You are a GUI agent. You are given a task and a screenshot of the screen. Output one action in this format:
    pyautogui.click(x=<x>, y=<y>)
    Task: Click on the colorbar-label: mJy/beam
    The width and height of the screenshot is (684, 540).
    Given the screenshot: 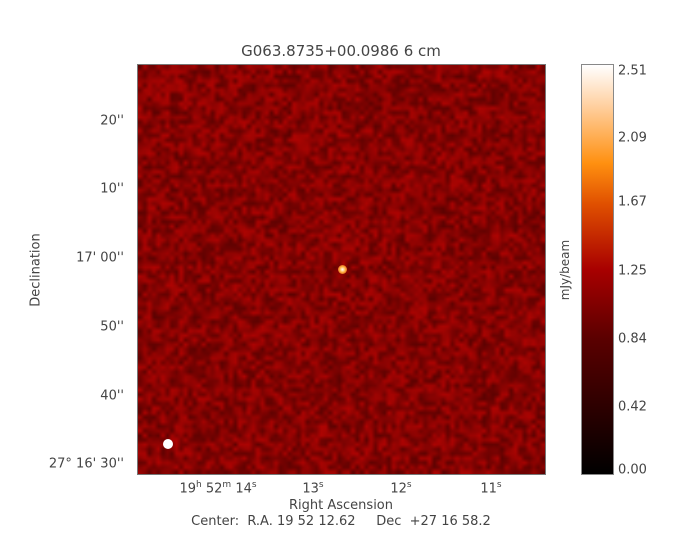 What is the action you would take?
    pyautogui.click(x=565, y=270)
    